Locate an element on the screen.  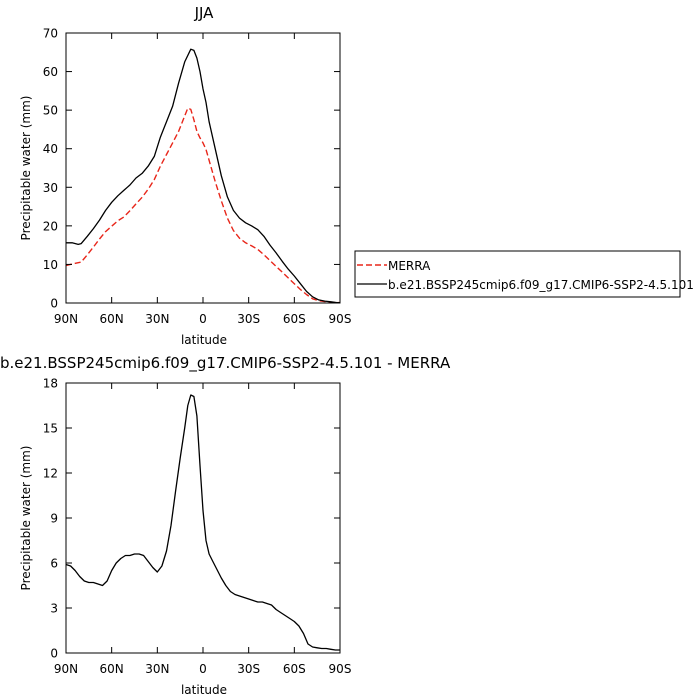
bottom-chart-y-tick-label: 6 is located at coordinates (54, 564).